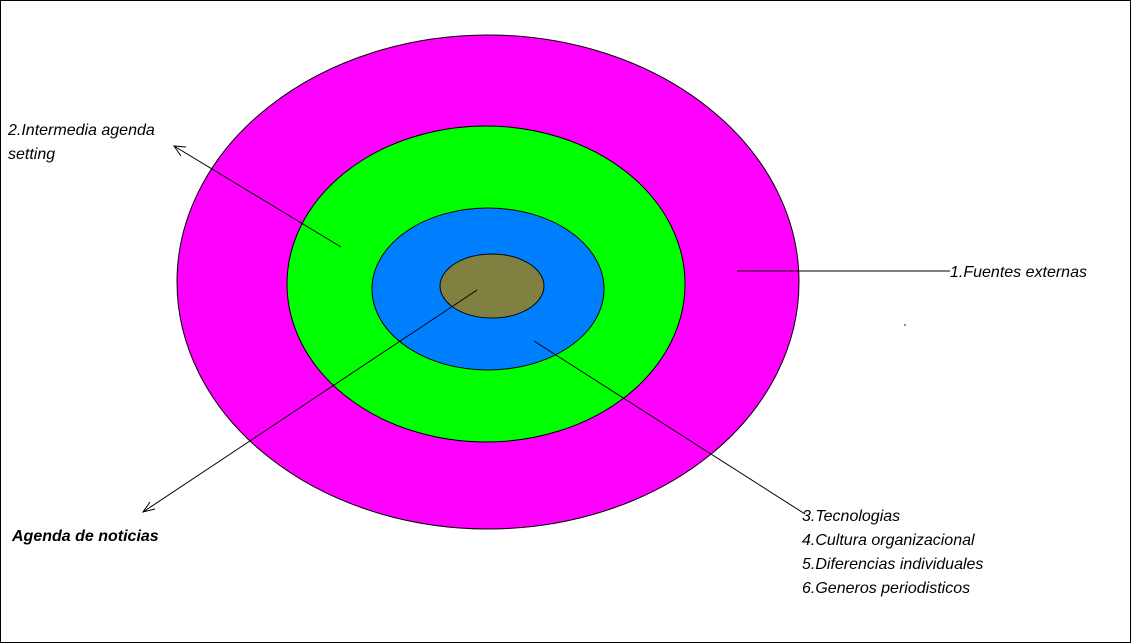 The image size is (1131, 643). Describe the element at coordinates (492, 286) in the screenshot. I see `ring-core` at that location.